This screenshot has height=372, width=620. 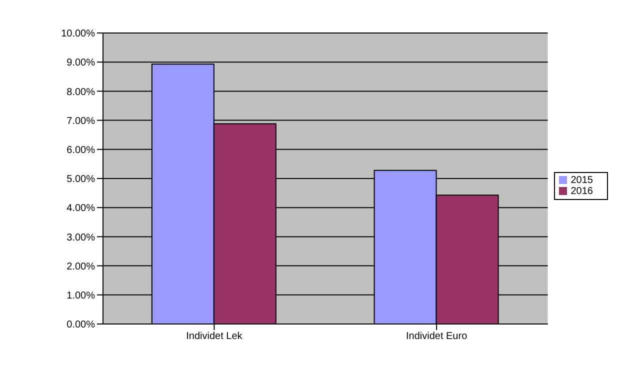 I want to click on legend-label: 2016, so click(x=581, y=191).